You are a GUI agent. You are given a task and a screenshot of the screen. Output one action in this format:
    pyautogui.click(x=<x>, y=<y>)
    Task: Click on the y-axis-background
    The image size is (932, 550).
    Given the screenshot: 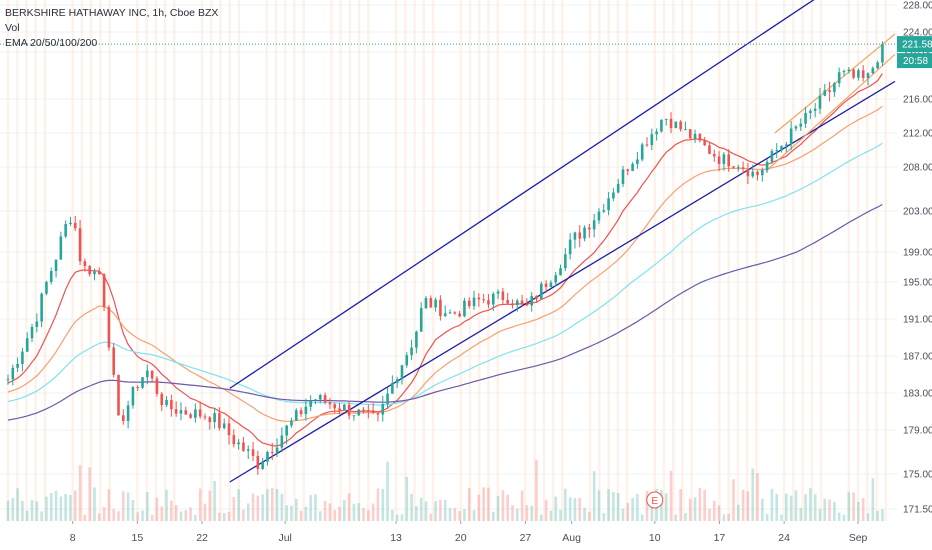 What is the action you would take?
    pyautogui.click(x=914, y=275)
    